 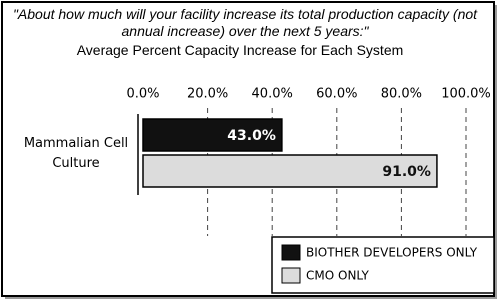 What do you see at coordinates (251, 136) in the screenshot?
I see `value-label: 43.0%` at bounding box center [251, 136].